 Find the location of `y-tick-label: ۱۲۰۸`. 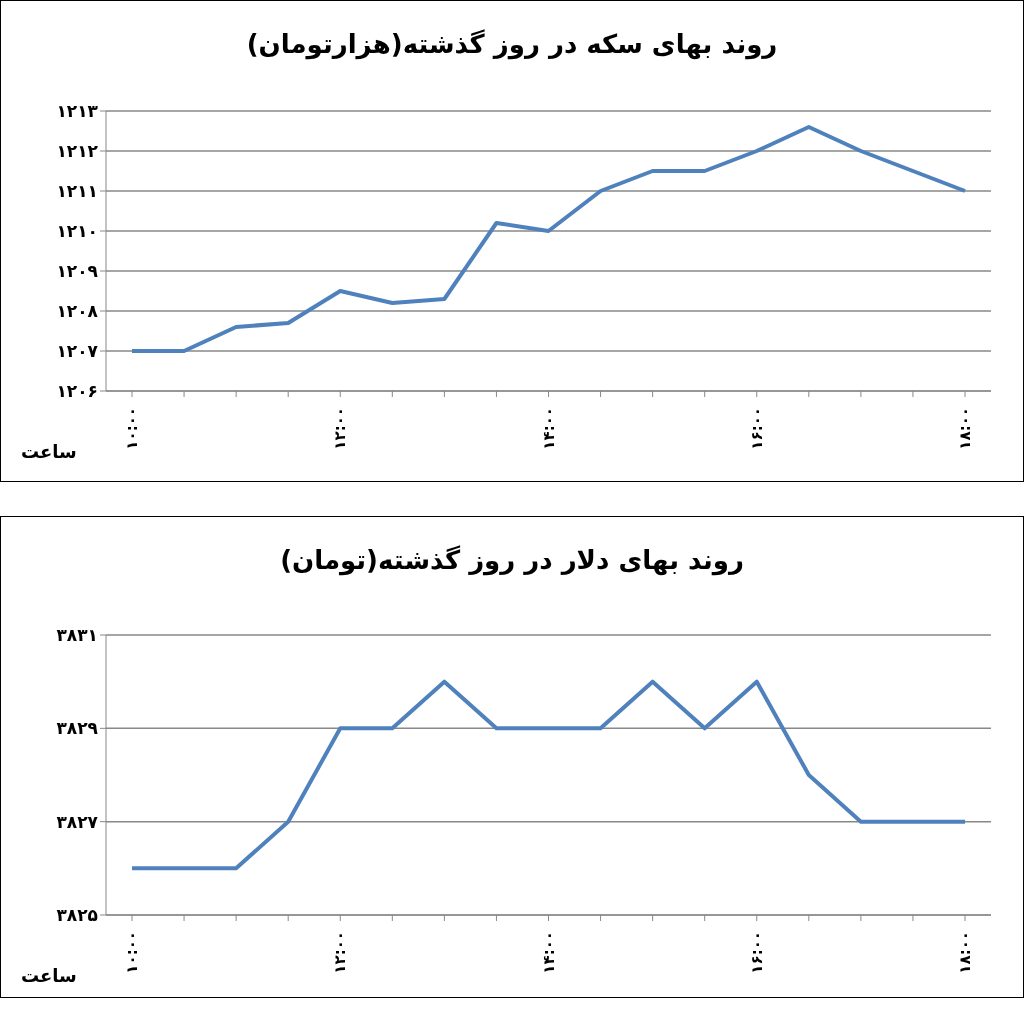

y-tick-label: ۱۲۰۸ is located at coordinates (77, 311).